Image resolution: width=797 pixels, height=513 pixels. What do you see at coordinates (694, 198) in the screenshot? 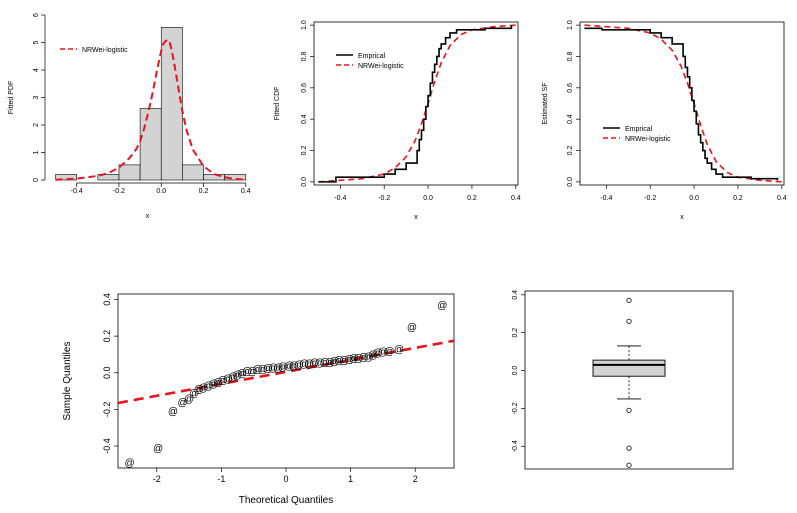
I see `sf-x-tick-label: 0.0` at bounding box center [694, 198].